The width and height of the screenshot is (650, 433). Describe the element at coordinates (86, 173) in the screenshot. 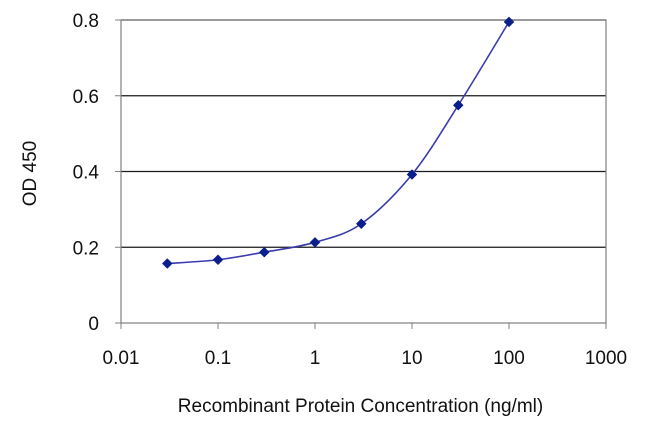

I see `y-tick-label: 0.4` at that location.